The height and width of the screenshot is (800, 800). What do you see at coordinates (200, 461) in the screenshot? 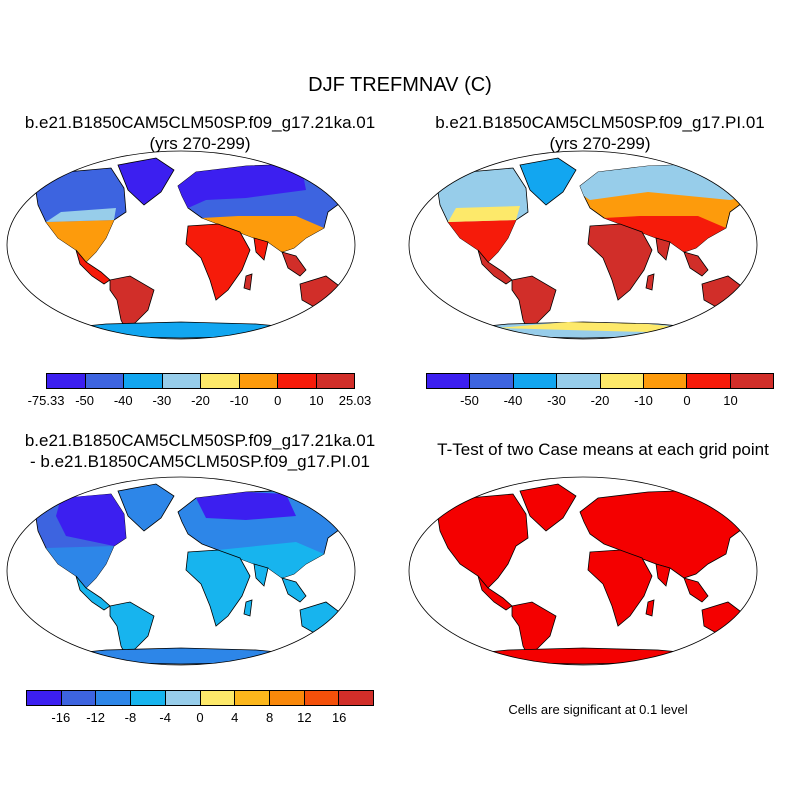
I see `panel-3-title-line2: - b.e21.B1850CAM5CLM50SP.f09_g17.PI.01` at bounding box center [200, 461].